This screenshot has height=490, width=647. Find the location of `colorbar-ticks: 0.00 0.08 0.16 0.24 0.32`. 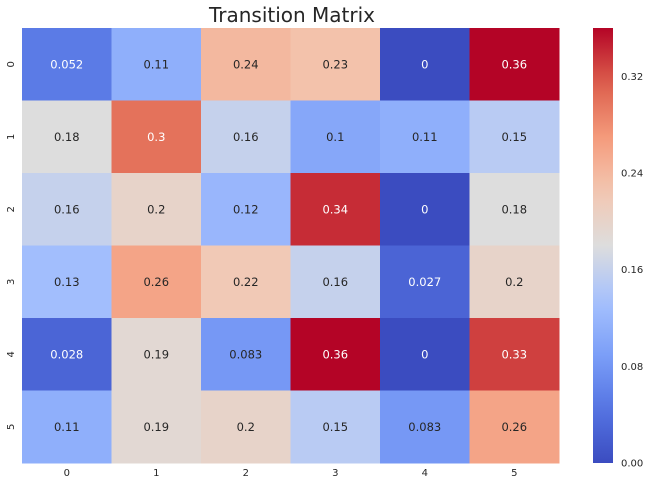

colorbar-ticks: 0.00 0.08 0.16 0.24 0.32 is located at coordinates (632, 271).